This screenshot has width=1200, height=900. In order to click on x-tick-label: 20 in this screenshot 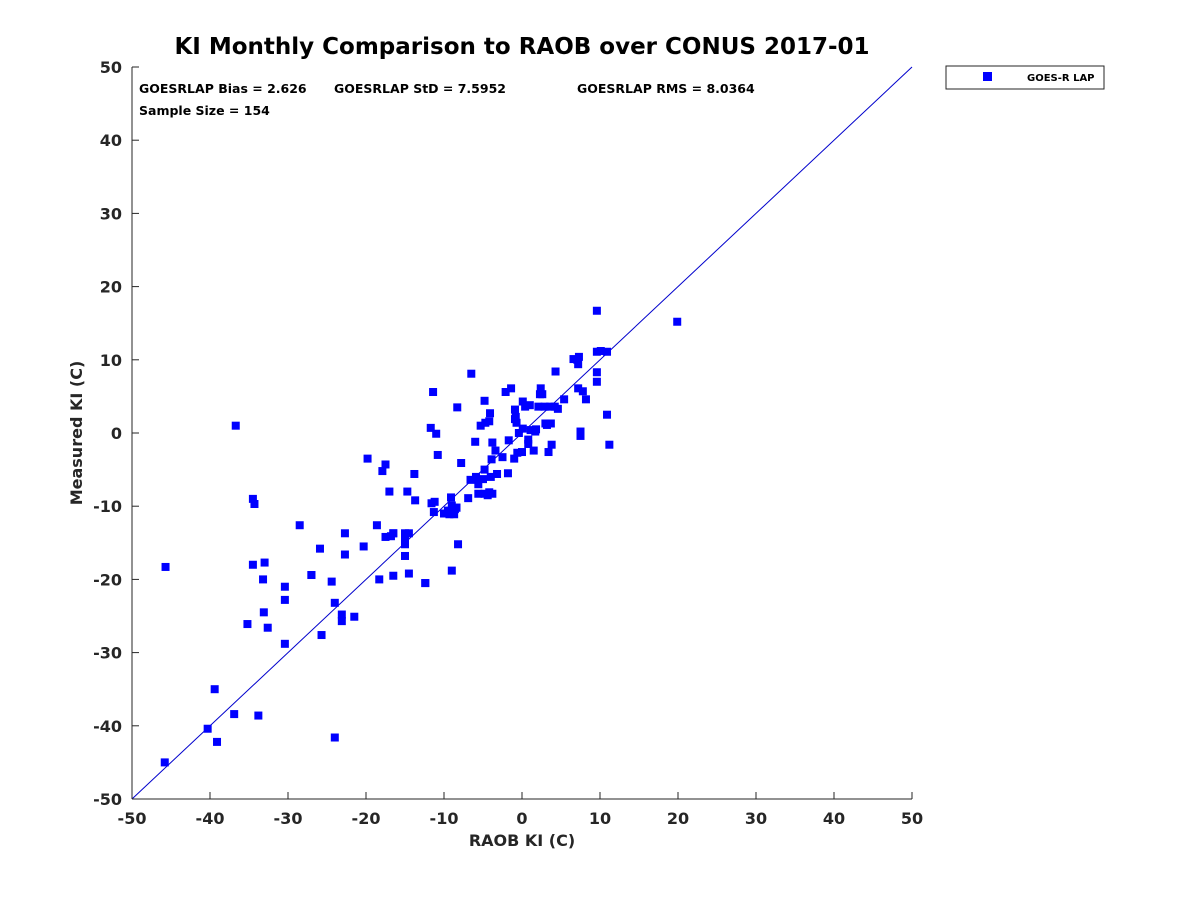, I will do `click(678, 818)`.